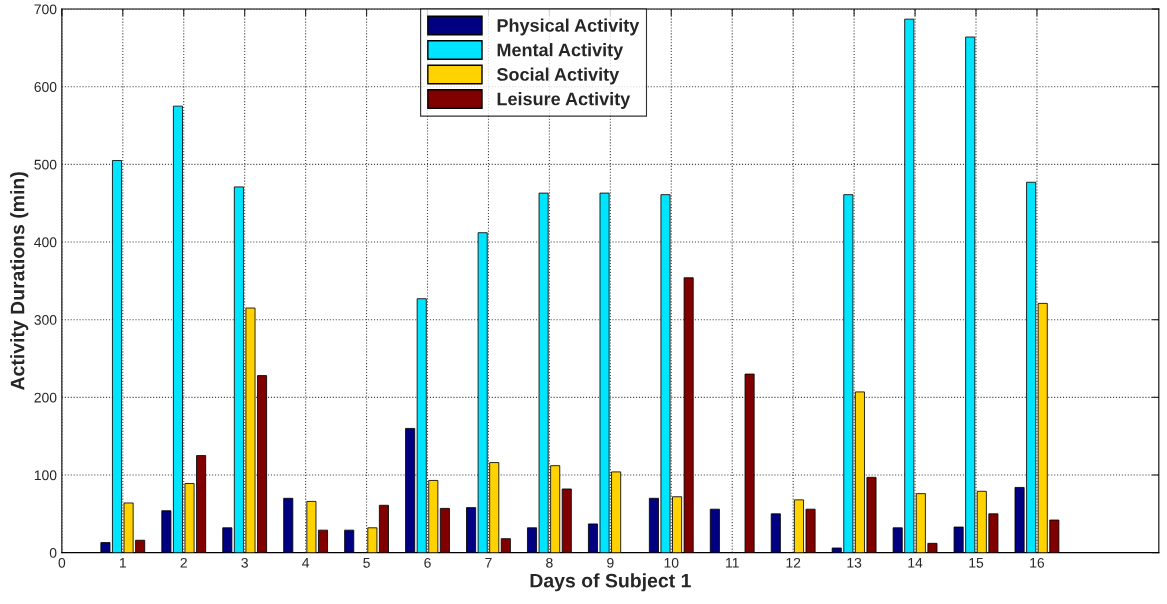  Describe the element at coordinates (549, 562) in the screenshot. I see `x-tick-label: 8` at that location.